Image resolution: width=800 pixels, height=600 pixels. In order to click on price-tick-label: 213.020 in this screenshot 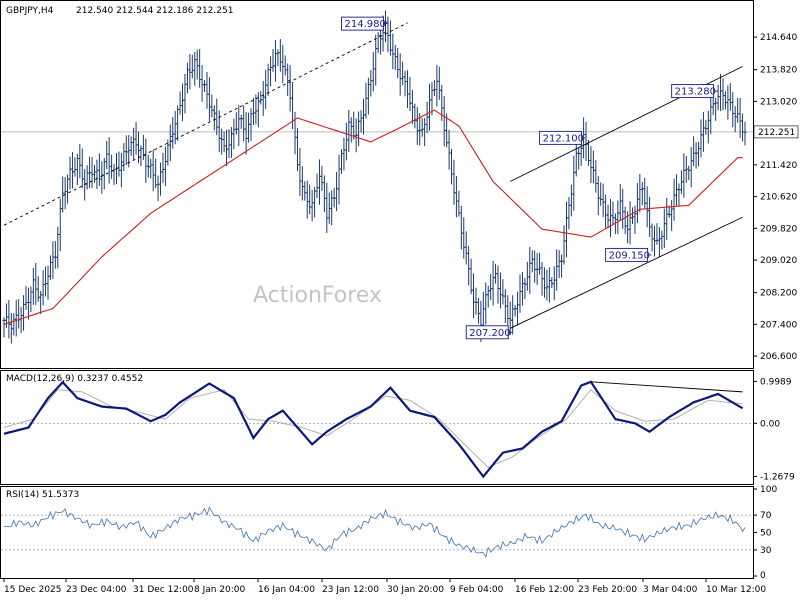, I will do `click(778, 102)`.